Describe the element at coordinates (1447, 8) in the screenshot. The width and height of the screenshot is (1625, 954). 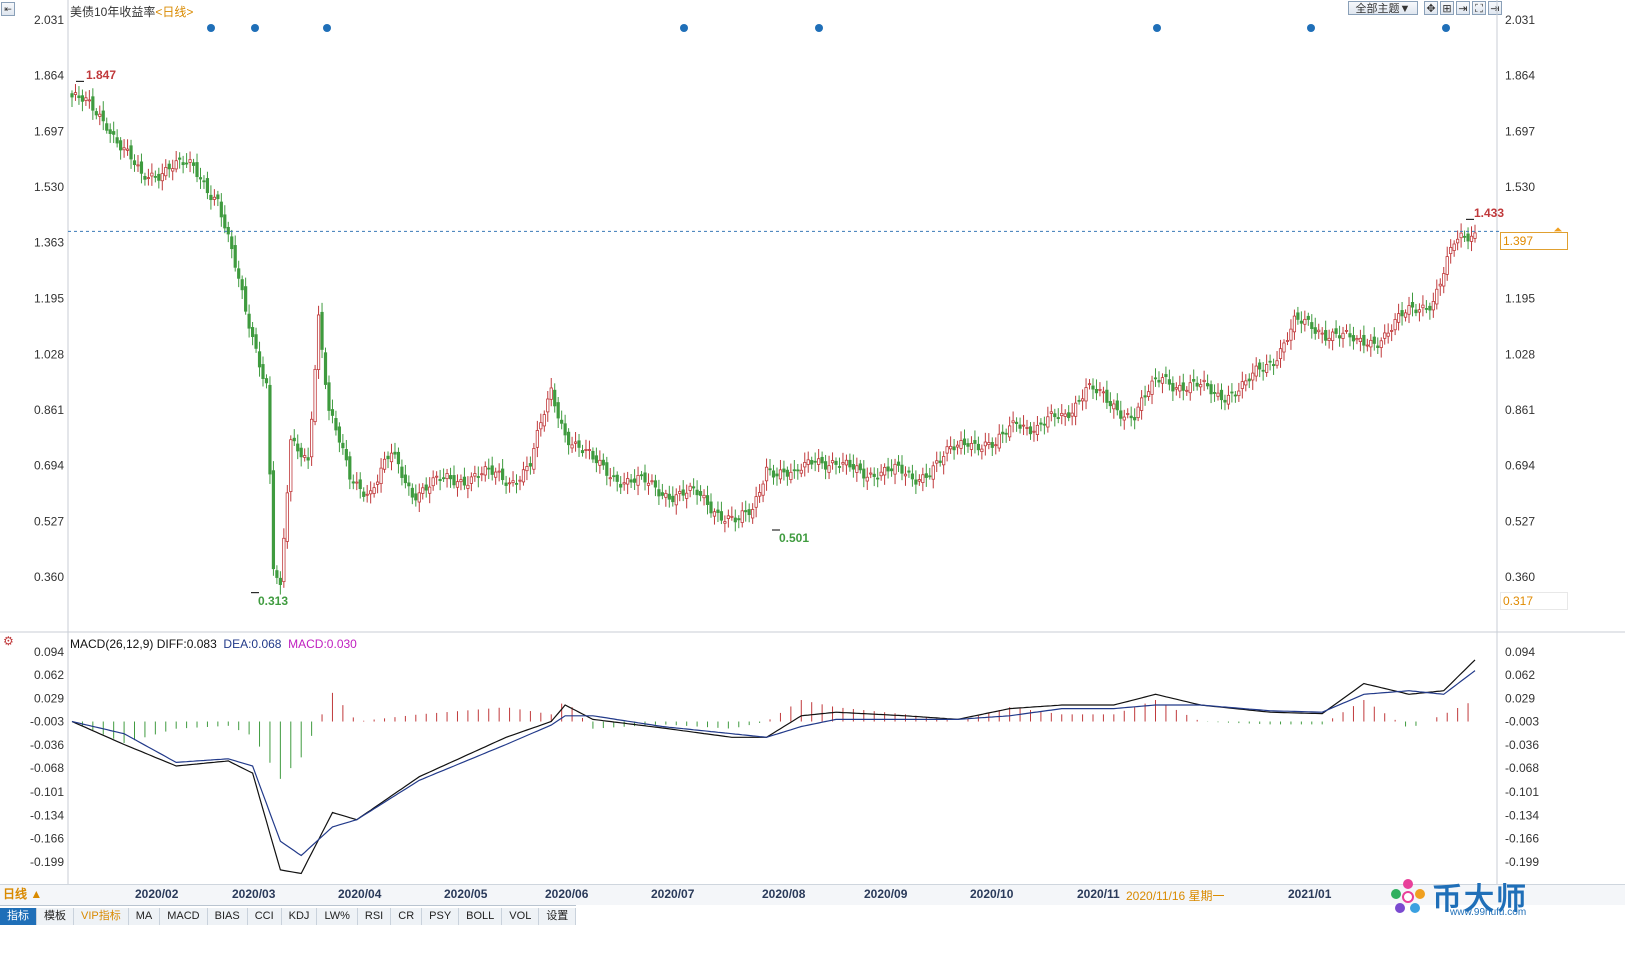
I see `zoom-in-icon: ⊞` at that location.